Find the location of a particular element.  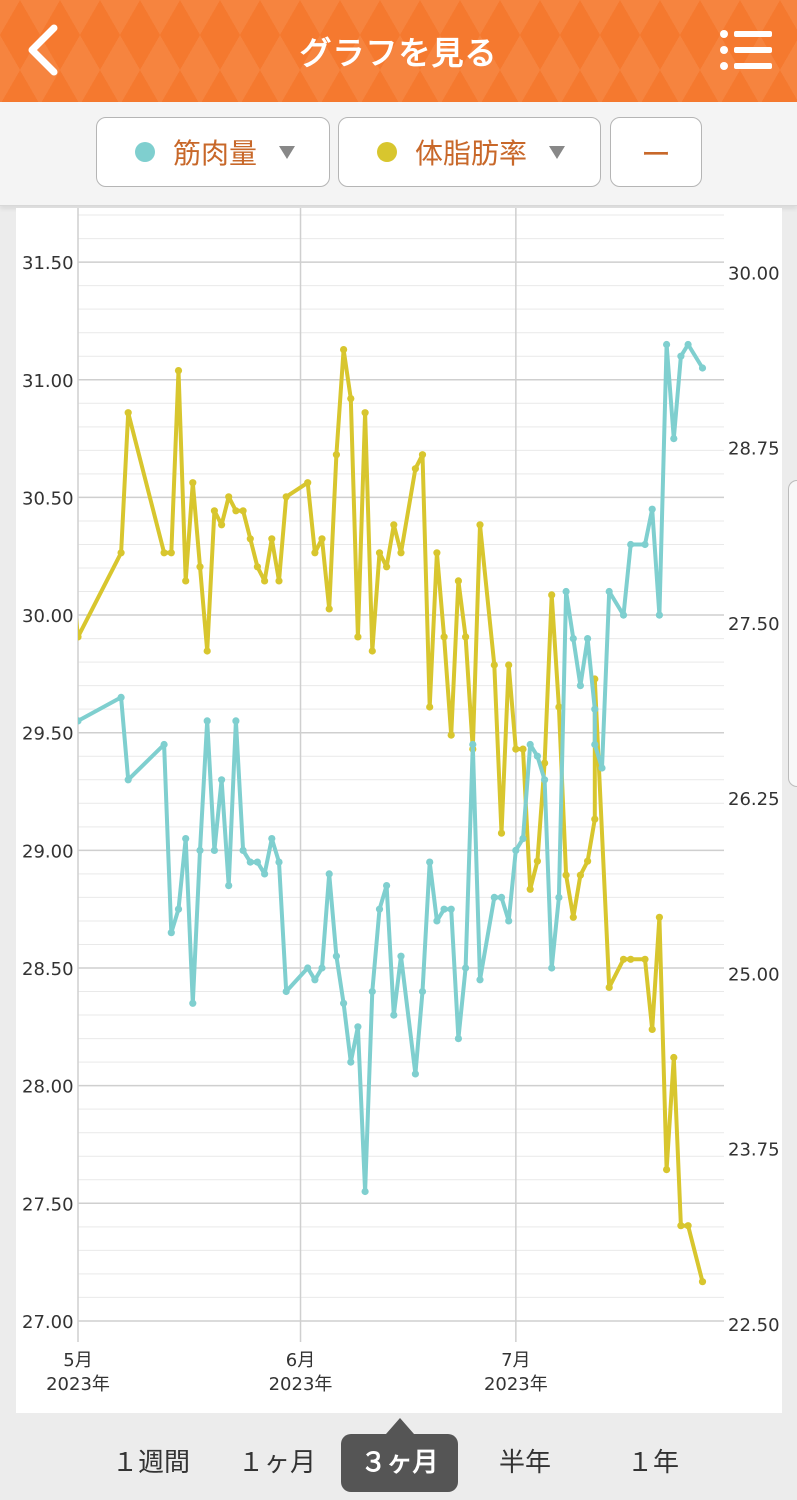

left-axis-tick-label: 27.00 is located at coordinates (48, 1322).